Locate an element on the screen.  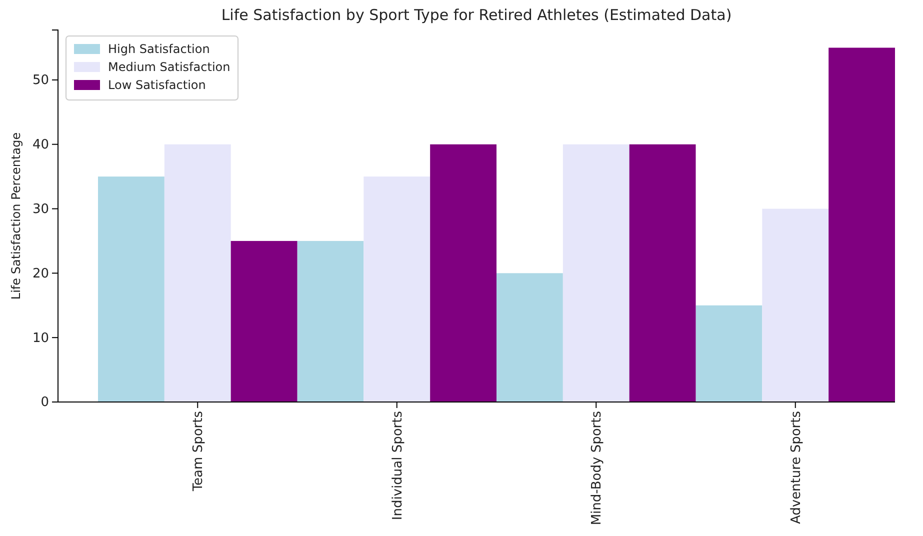
x-tick-label: Individual Sports is located at coordinates (398, 465).